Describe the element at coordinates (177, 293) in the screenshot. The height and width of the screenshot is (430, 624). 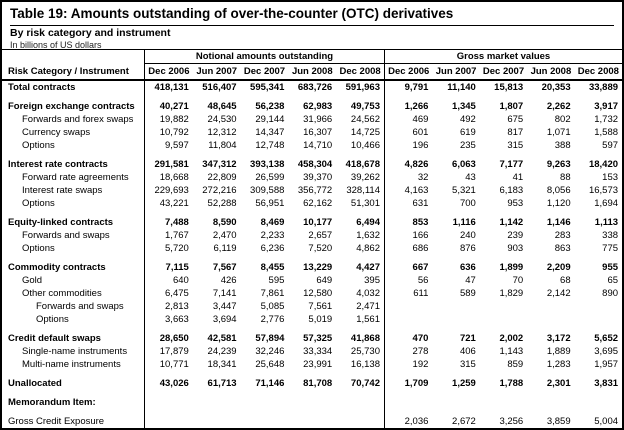
I see `notional-value: 6,475` at that location.